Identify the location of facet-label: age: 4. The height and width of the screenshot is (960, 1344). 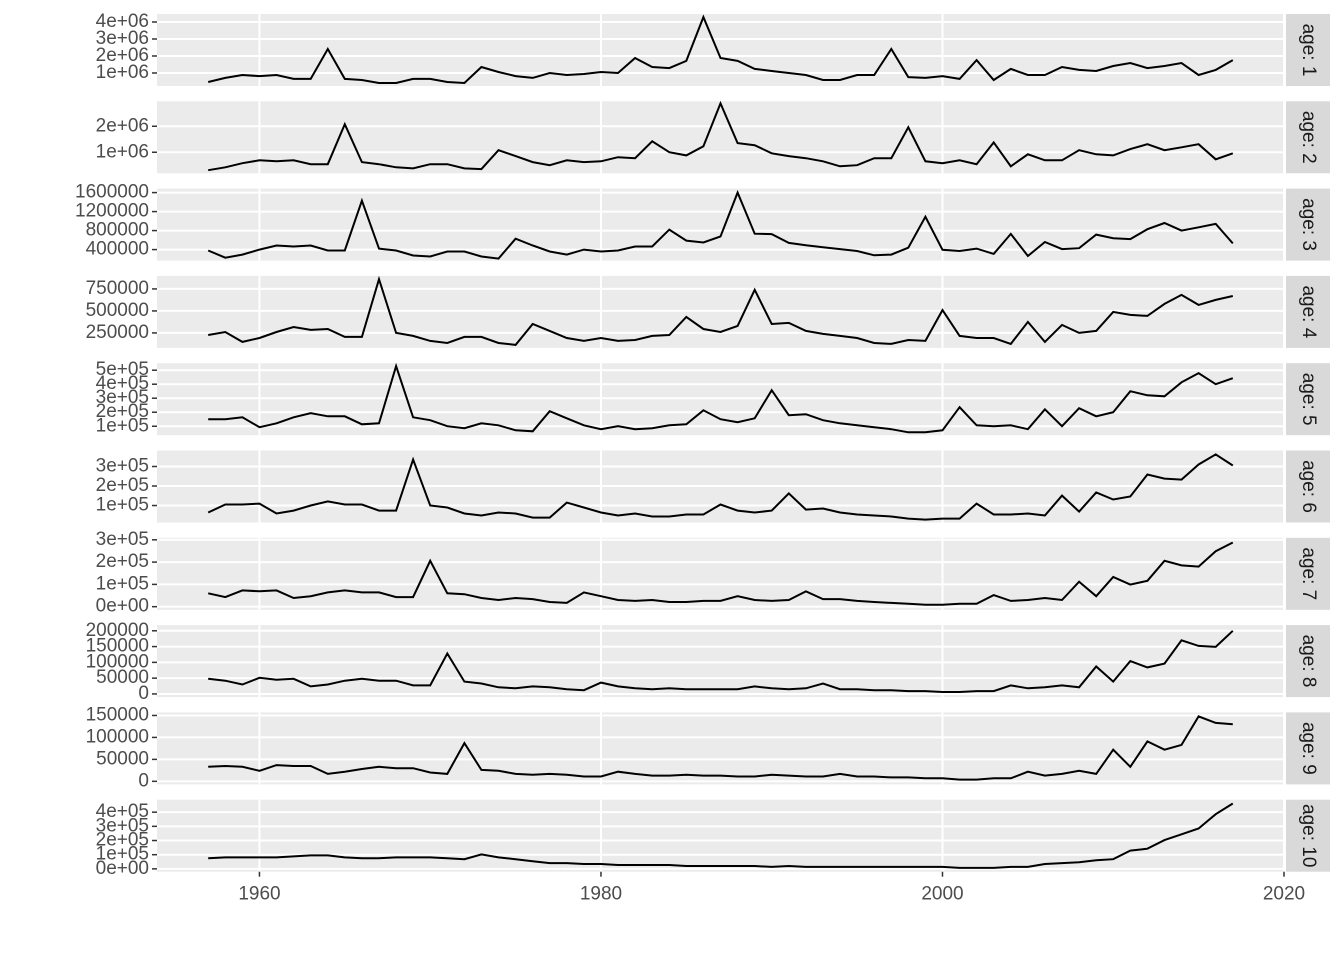
(1308, 311).